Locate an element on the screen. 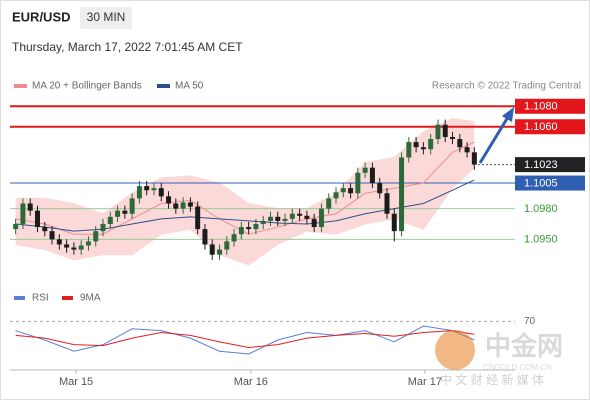 This screenshot has height=400, width=590. level-label: 1.1080 is located at coordinates (541, 107).